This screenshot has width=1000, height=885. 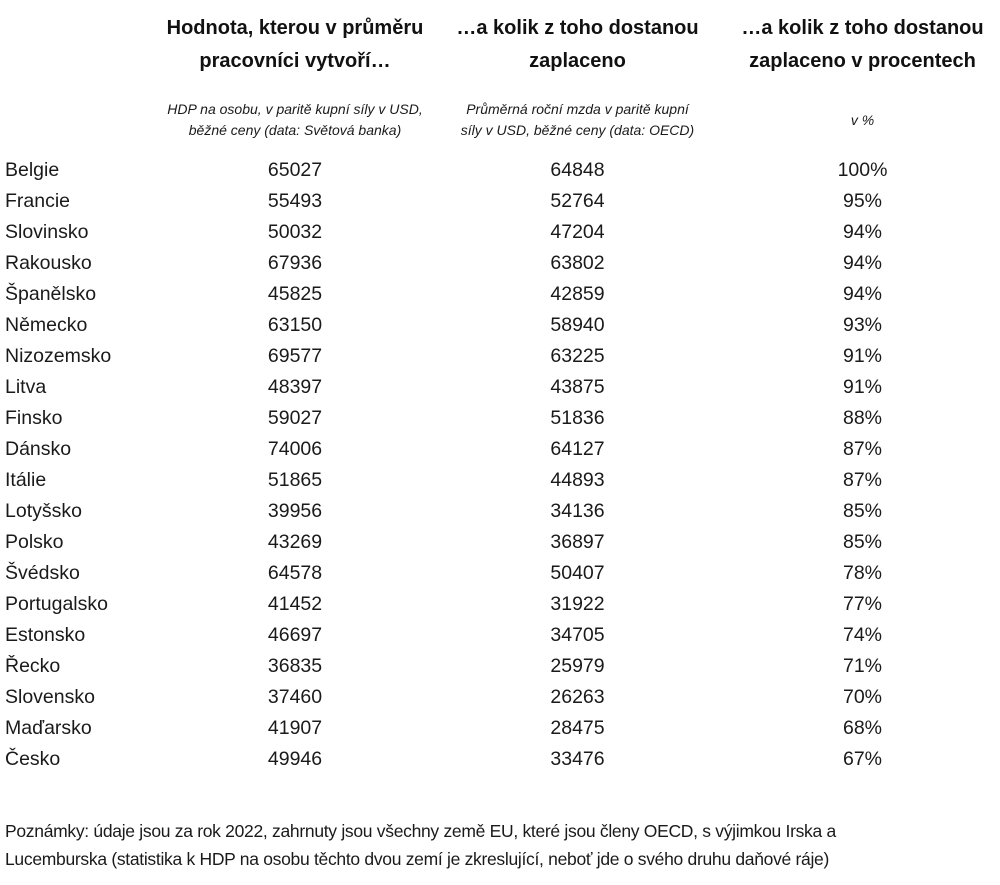 I want to click on wage-value: 34136, so click(x=577, y=511).